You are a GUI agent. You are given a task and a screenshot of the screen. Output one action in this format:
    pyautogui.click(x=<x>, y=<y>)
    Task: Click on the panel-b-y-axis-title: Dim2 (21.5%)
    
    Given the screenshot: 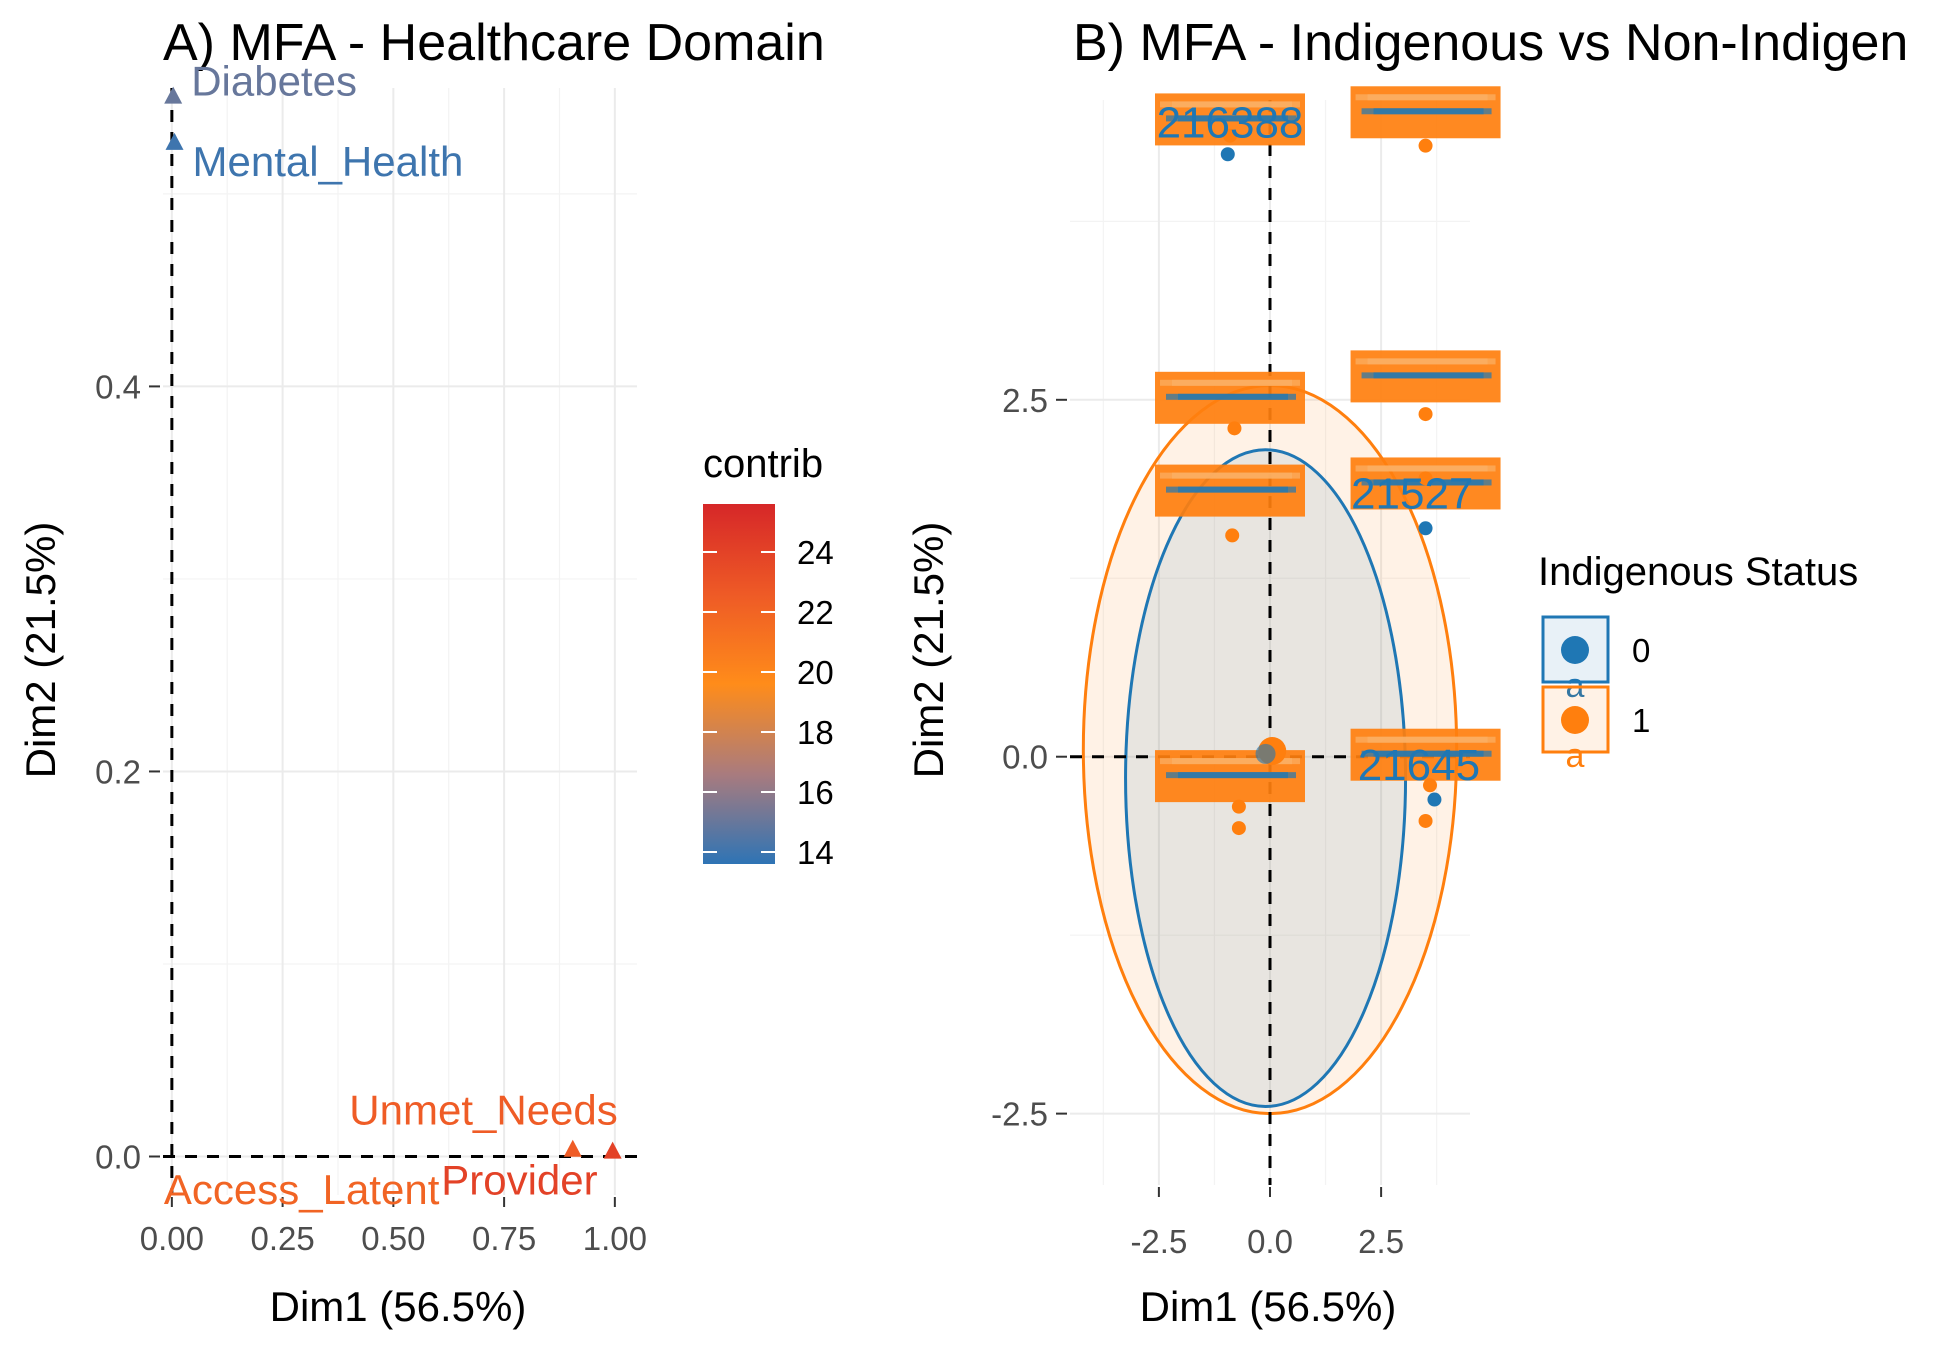 What is the action you would take?
    pyautogui.click(x=928, y=650)
    